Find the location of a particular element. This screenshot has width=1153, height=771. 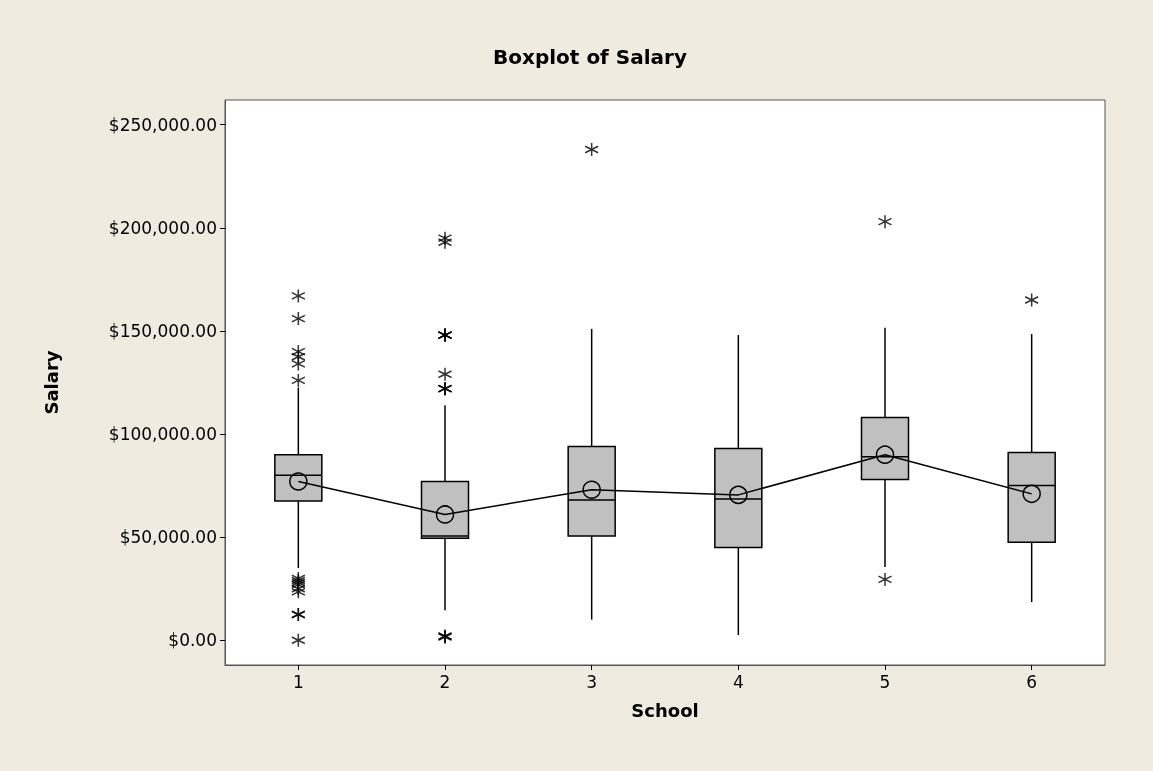

y-tick-label: $50,000.00 is located at coordinates (168, 537).